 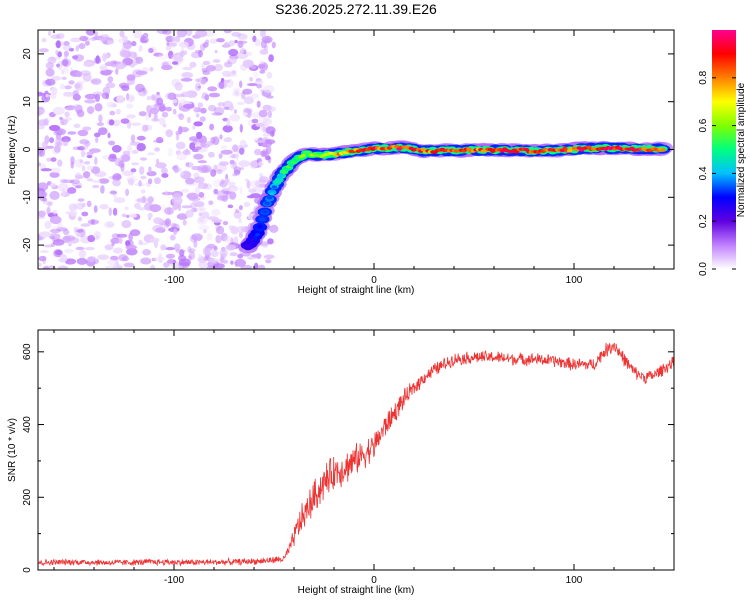 I want to click on y-tick-label: 0, so click(x=27, y=149).